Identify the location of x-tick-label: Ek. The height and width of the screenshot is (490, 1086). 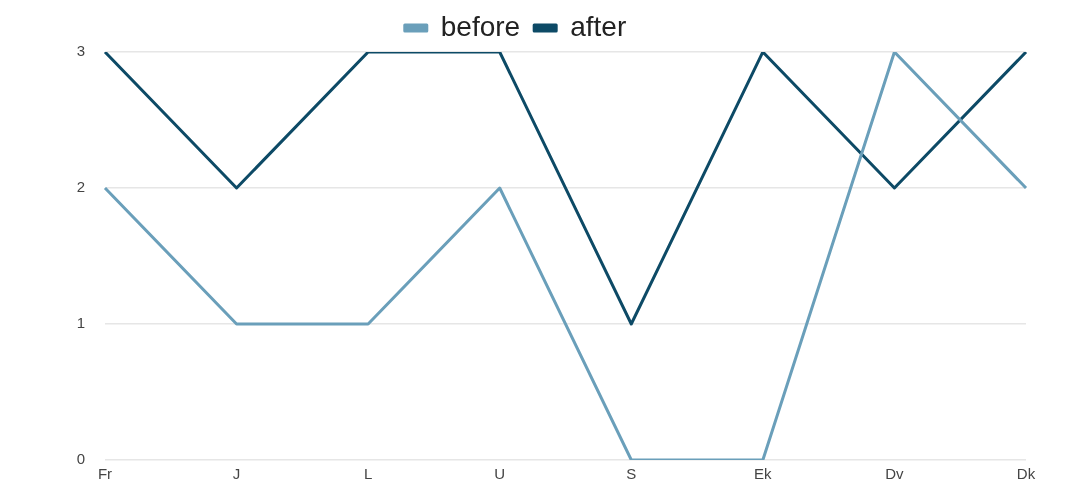
(763, 474).